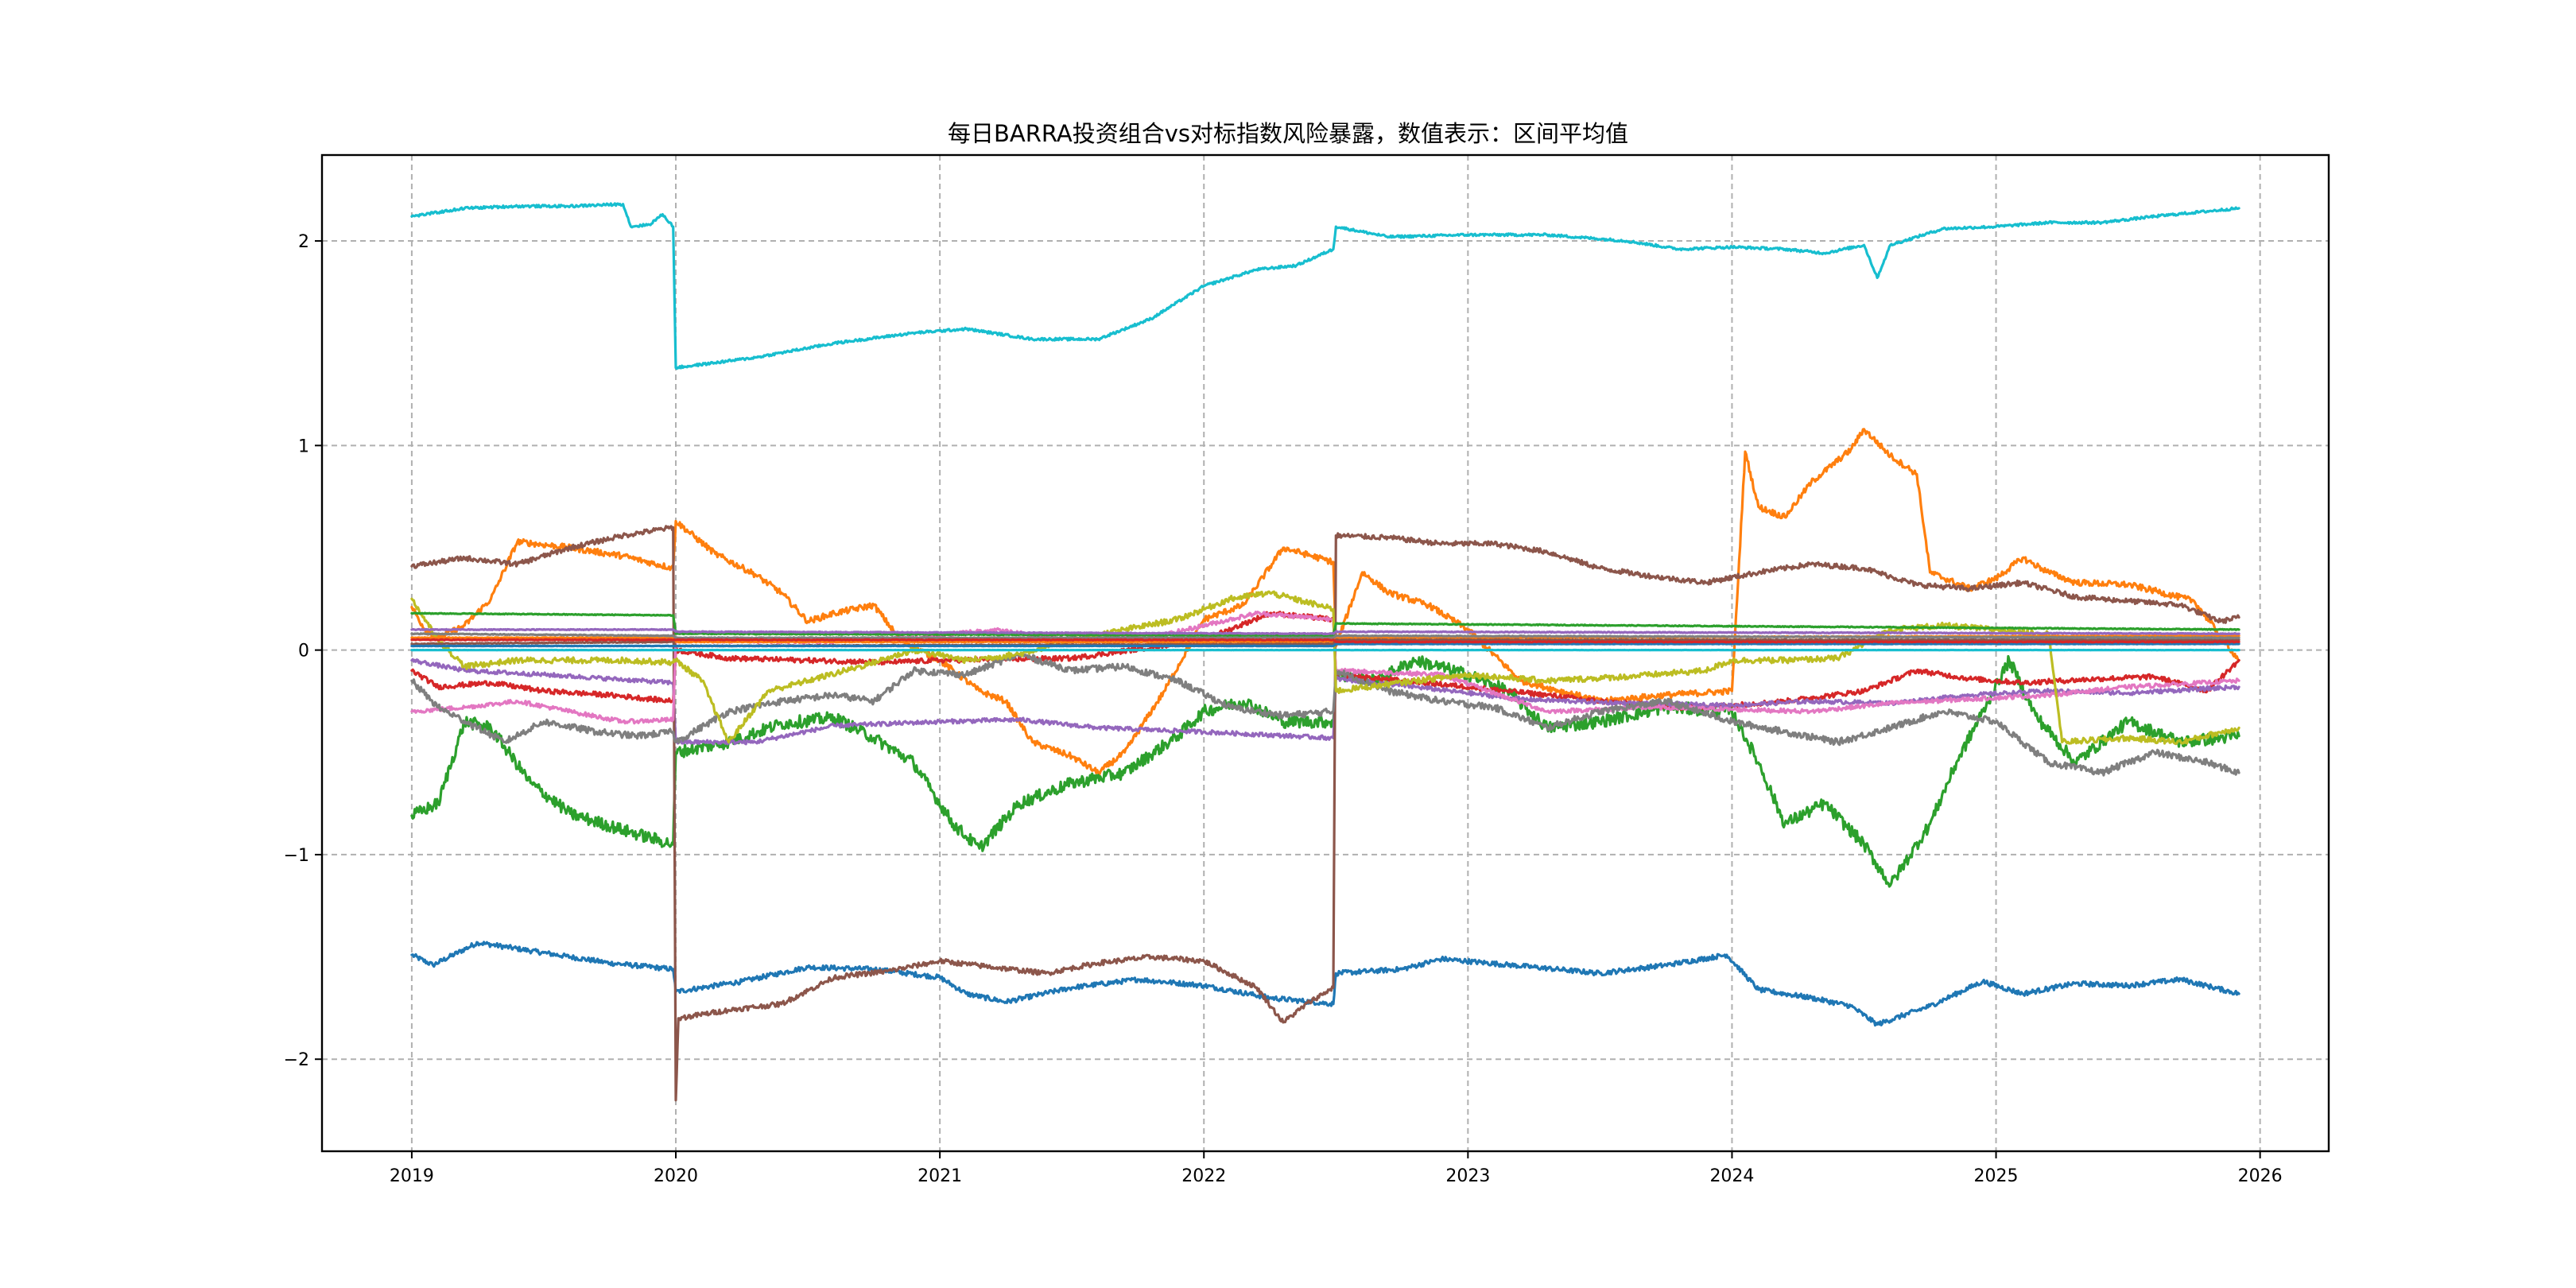 The height and width of the screenshot is (1288, 2576). Describe the element at coordinates (1204, 1176) in the screenshot. I see `x-tick-label: 2022` at that location.